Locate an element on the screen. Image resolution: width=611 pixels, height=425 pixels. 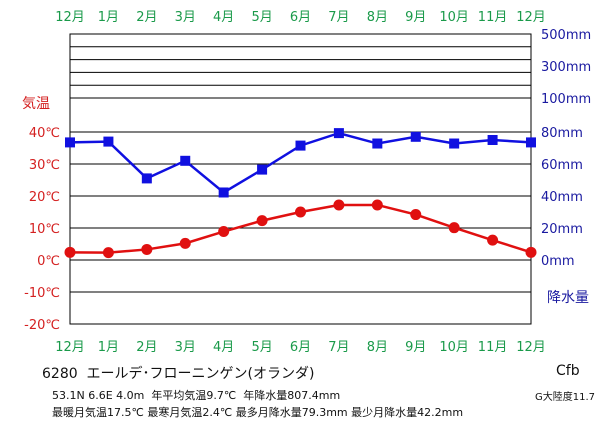
top-month-label: 8月 is located at coordinates (377, 17).